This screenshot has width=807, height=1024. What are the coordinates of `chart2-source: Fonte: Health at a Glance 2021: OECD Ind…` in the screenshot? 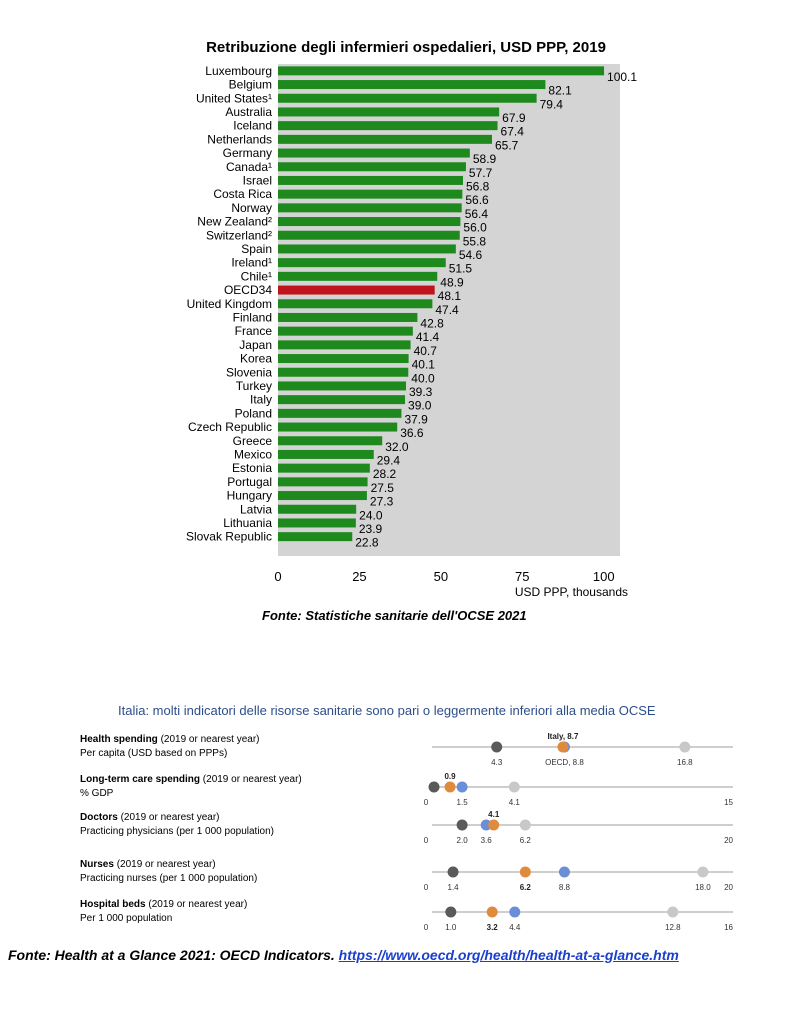 It's located at (403, 955).